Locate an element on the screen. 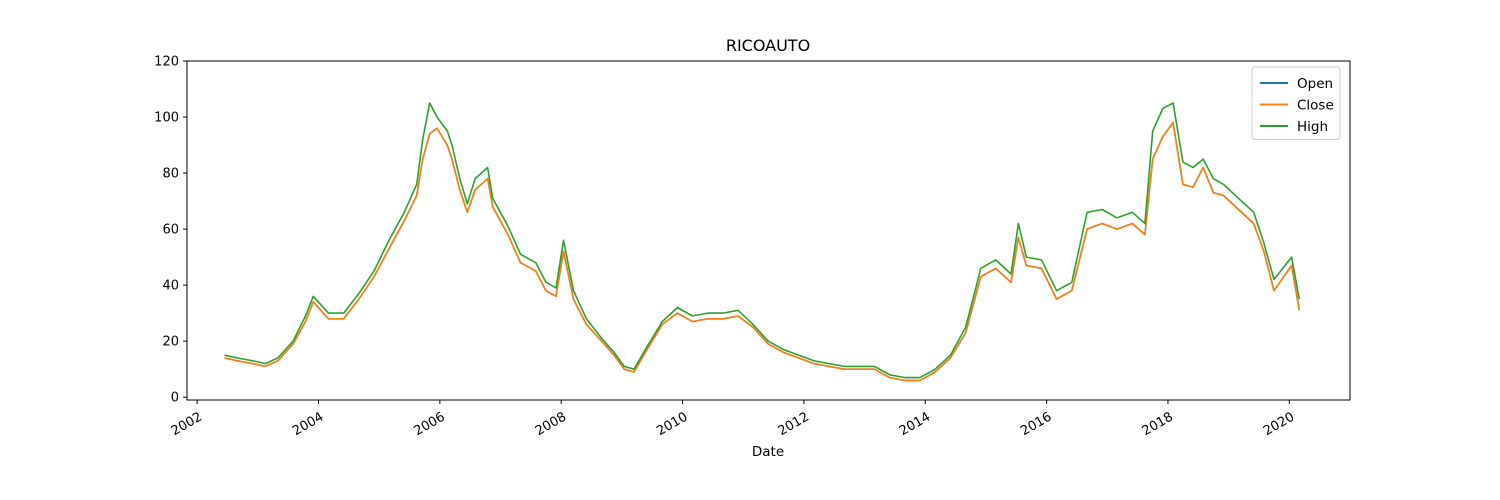  legend-label-high: High is located at coordinates (1312, 127).